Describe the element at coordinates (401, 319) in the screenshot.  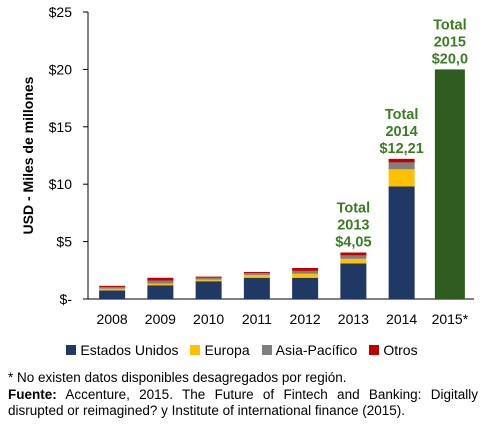
I see `x-tick-label: 2014` at that location.